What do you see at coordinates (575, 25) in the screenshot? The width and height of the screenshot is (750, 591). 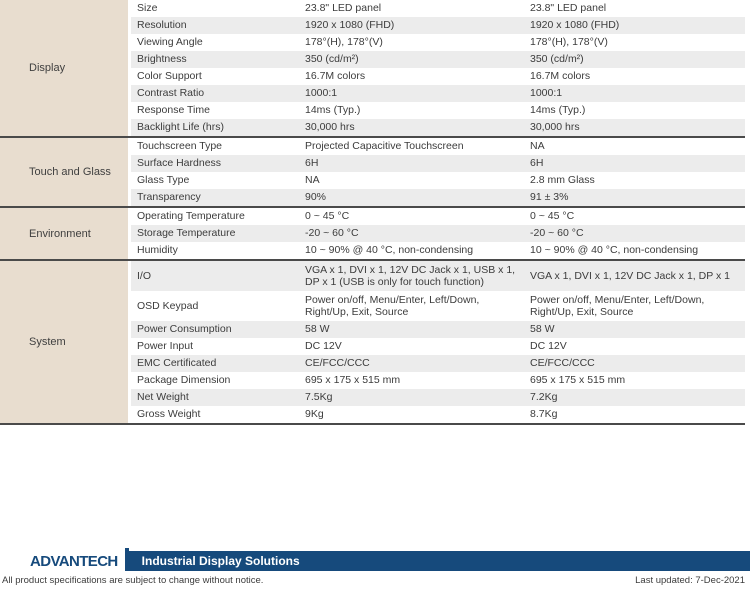 I see `spec-value-col2: 1920 x 1080 (FHD)` at bounding box center [575, 25].